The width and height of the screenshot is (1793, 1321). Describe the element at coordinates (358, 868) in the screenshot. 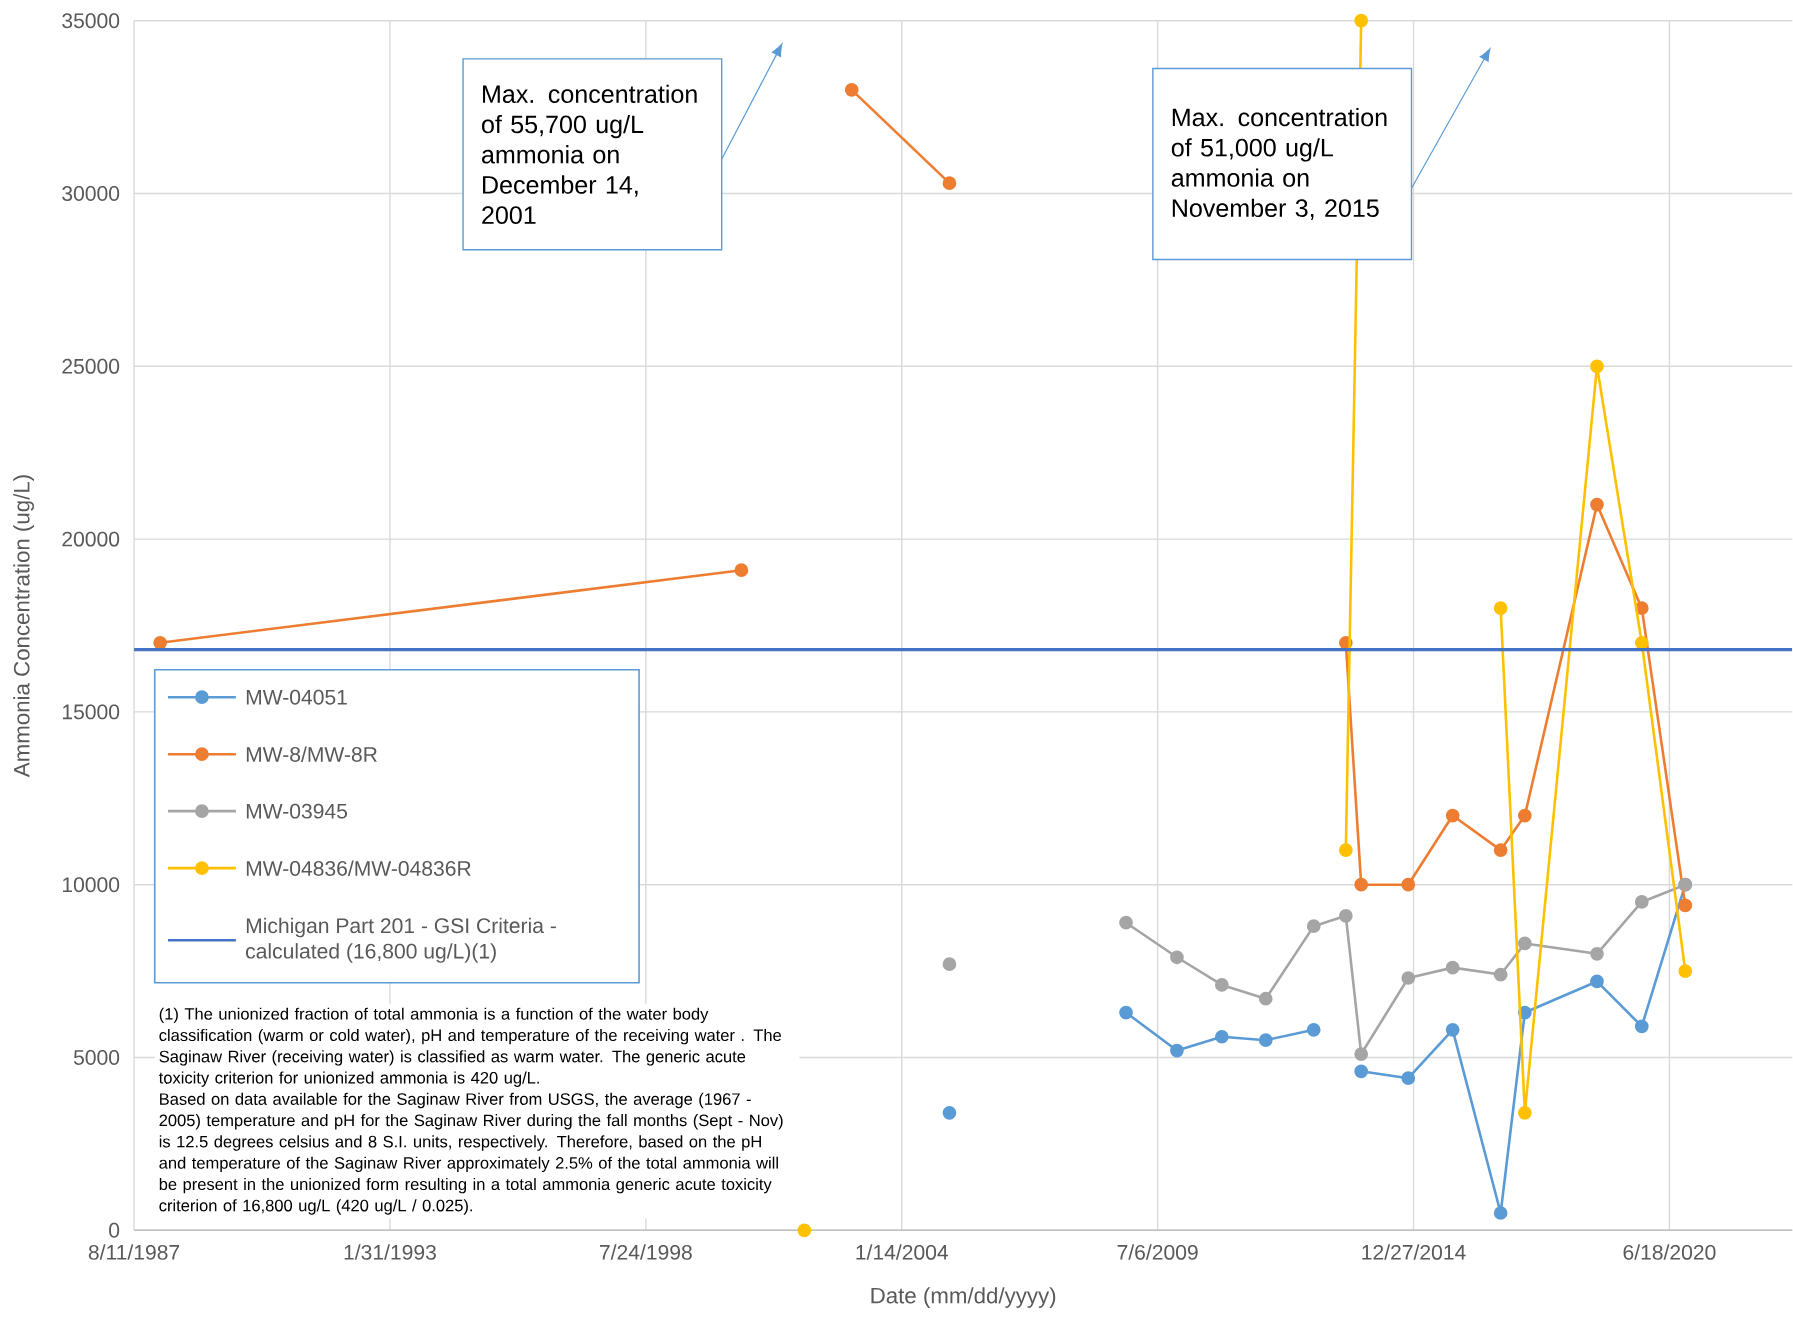

I see `legend-label: MW-04836/MW-04836R` at that location.